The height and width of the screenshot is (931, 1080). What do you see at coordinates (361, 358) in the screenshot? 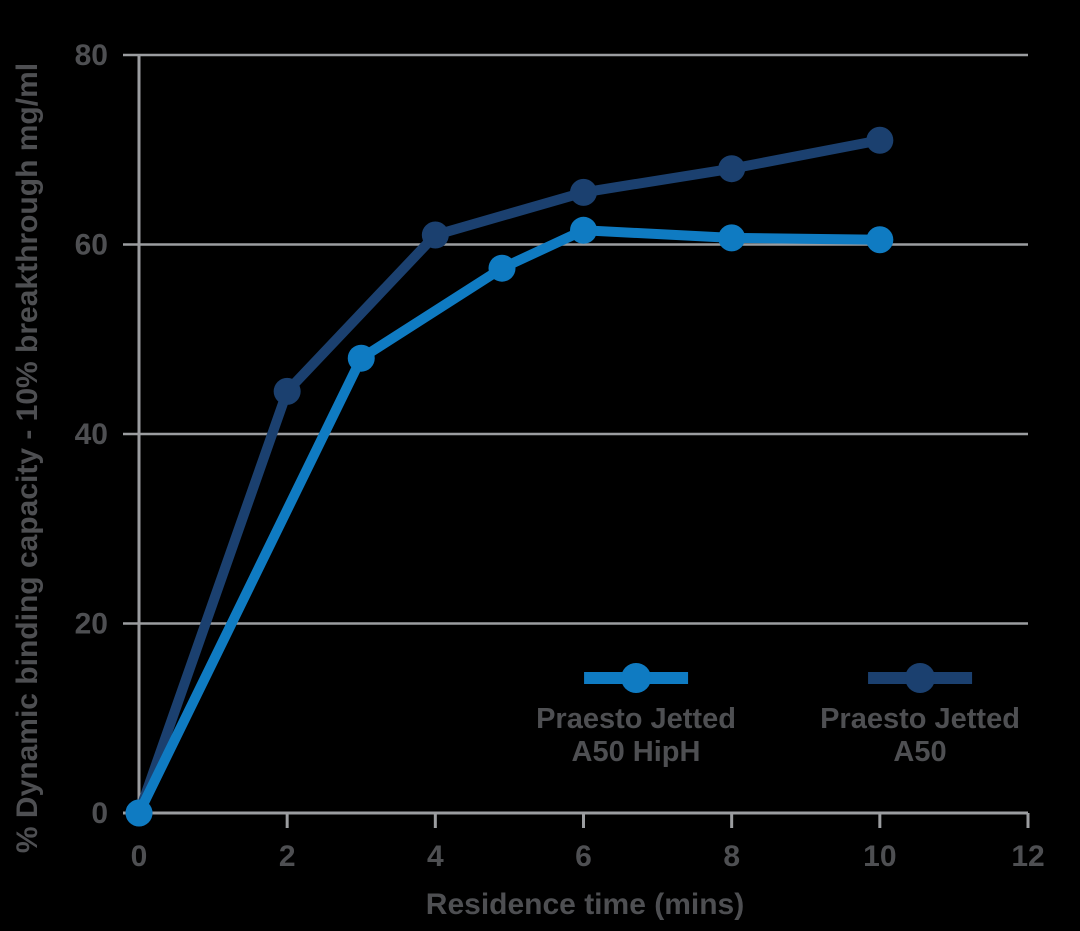
I see `data-point-praesto-jetted-a50-hiph-x3` at bounding box center [361, 358].